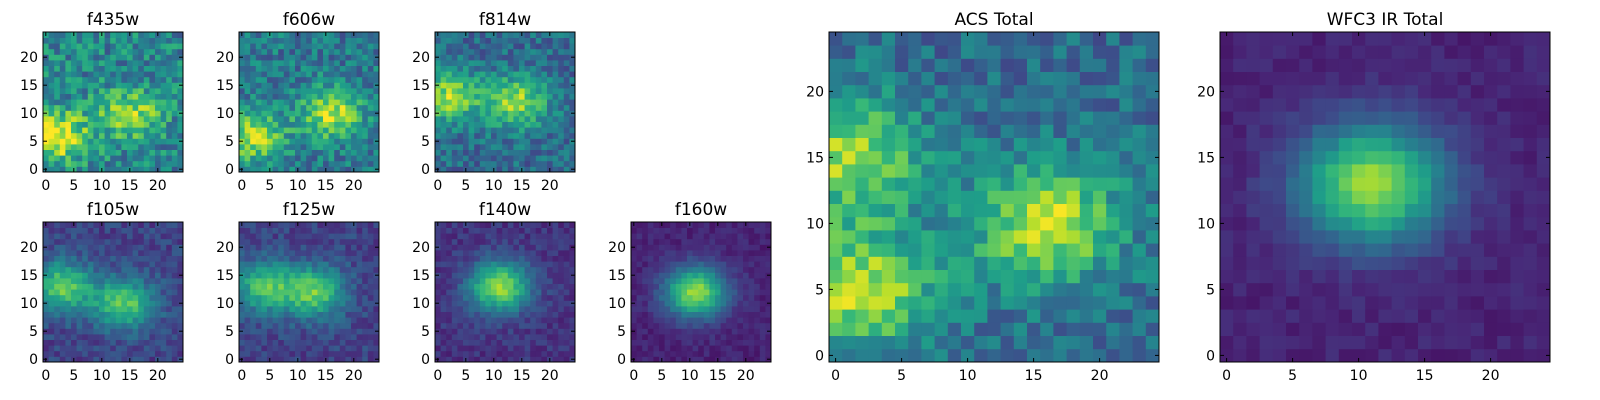  What do you see at coordinates (505, 20) in the screenshot?
I see `panel-title: f814w` at bounding box center [505, 20].